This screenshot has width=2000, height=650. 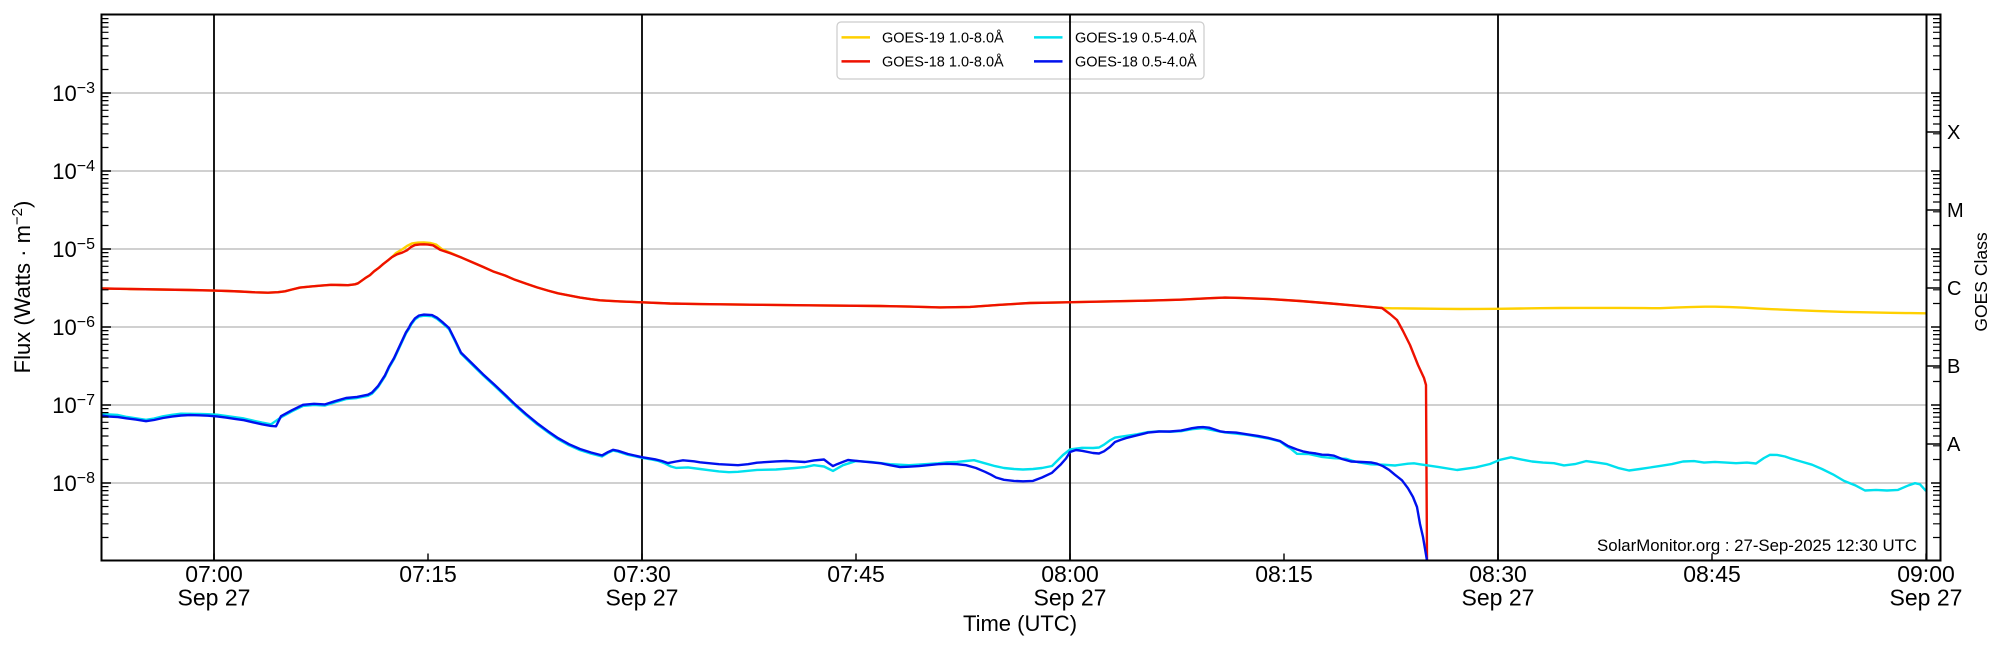 I want to click on svg-text: C, so click(x=1954, y=289).